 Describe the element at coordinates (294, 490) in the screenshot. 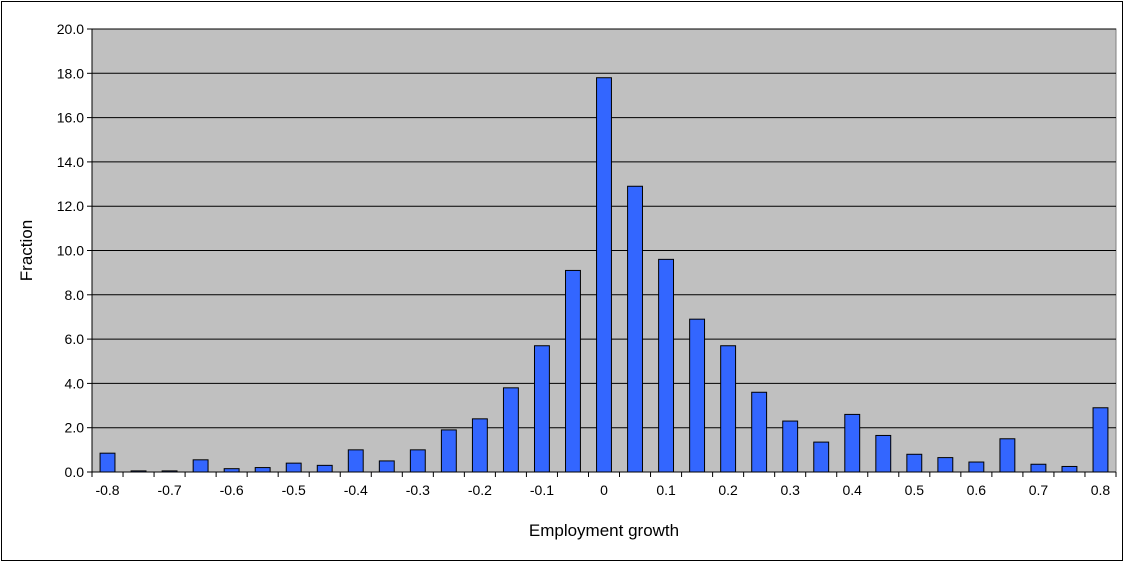

I see `x-tick-label: -0.5` at that location.